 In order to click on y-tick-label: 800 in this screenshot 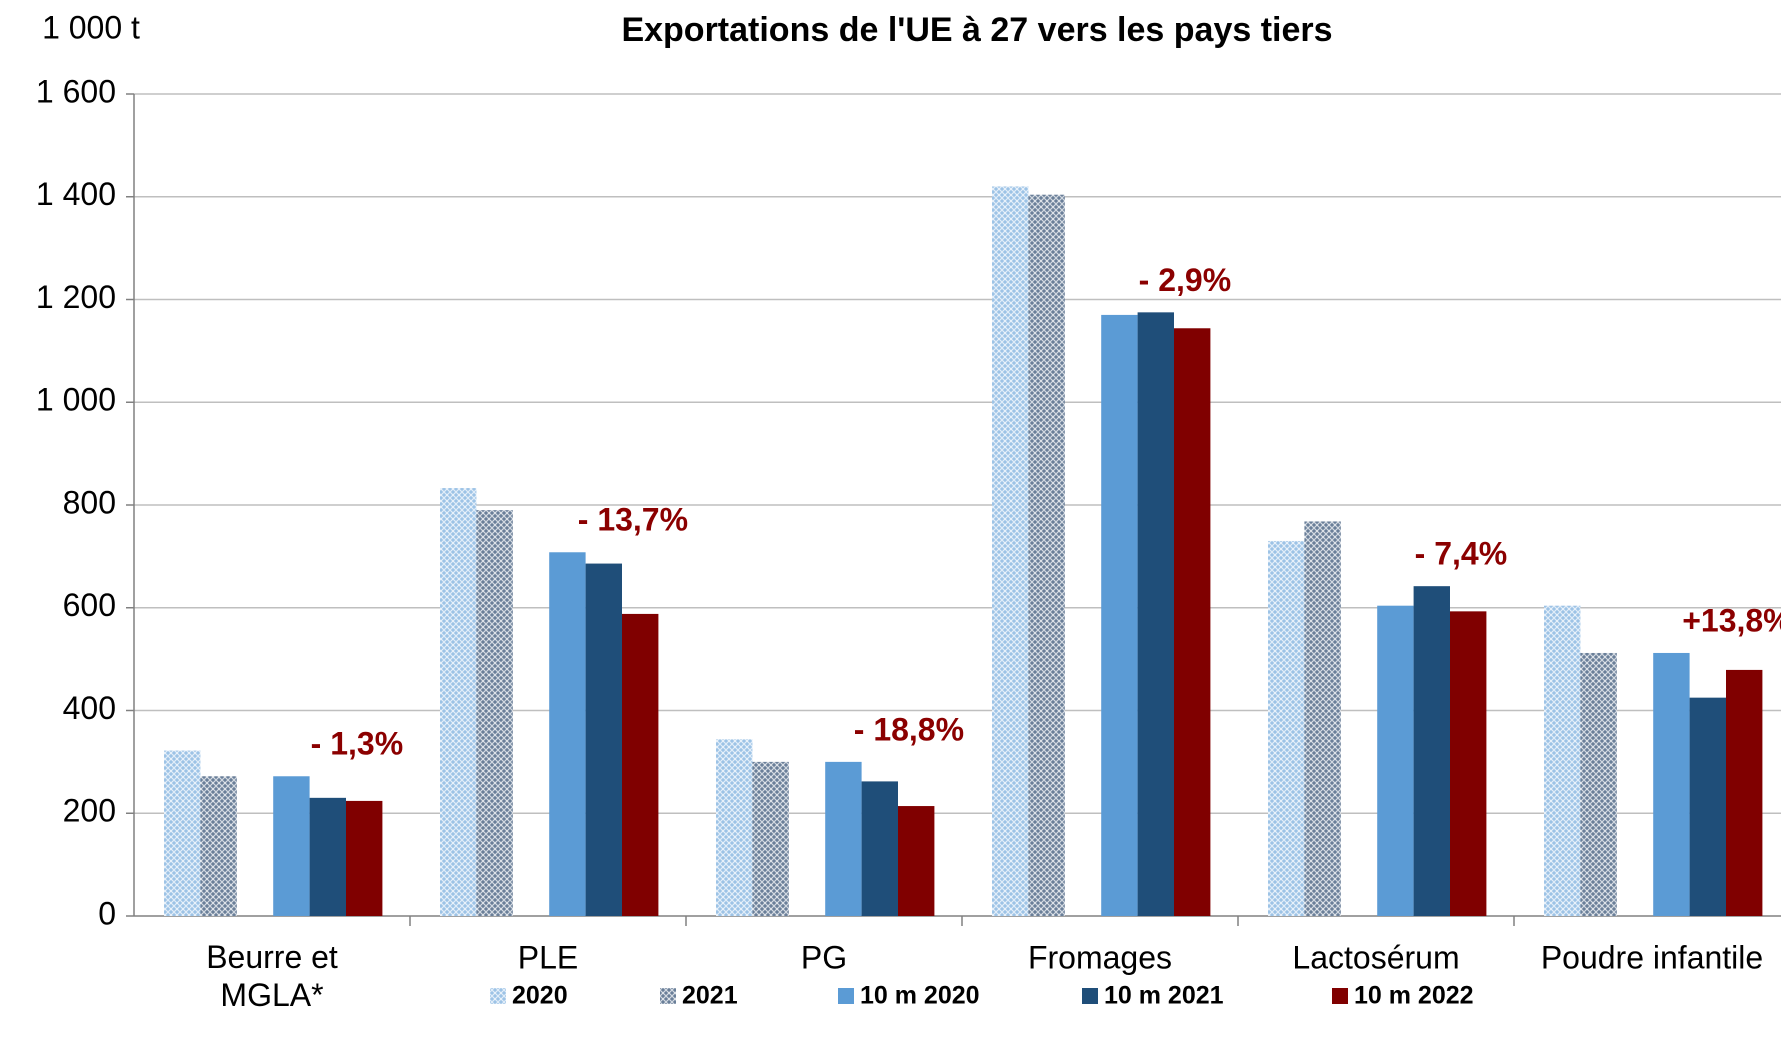, I will do `click(89, 502)`.